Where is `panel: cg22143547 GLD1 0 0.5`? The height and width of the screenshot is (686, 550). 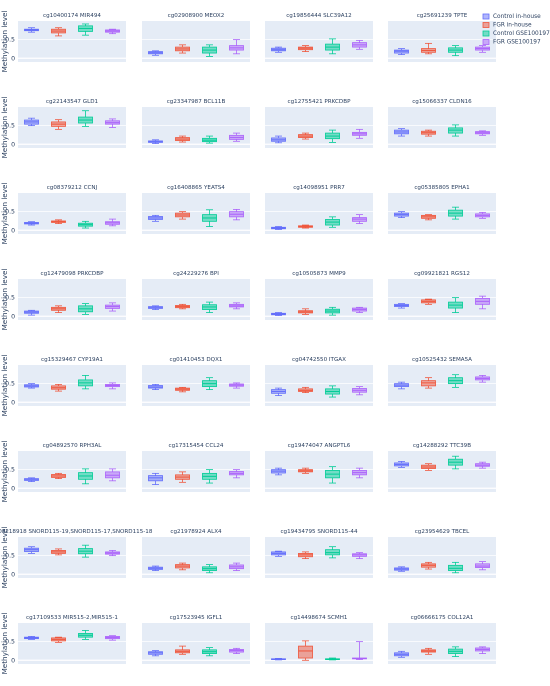 panel: cg22143547 GLD1 0 0.5 is located at coordinates (65, 123).